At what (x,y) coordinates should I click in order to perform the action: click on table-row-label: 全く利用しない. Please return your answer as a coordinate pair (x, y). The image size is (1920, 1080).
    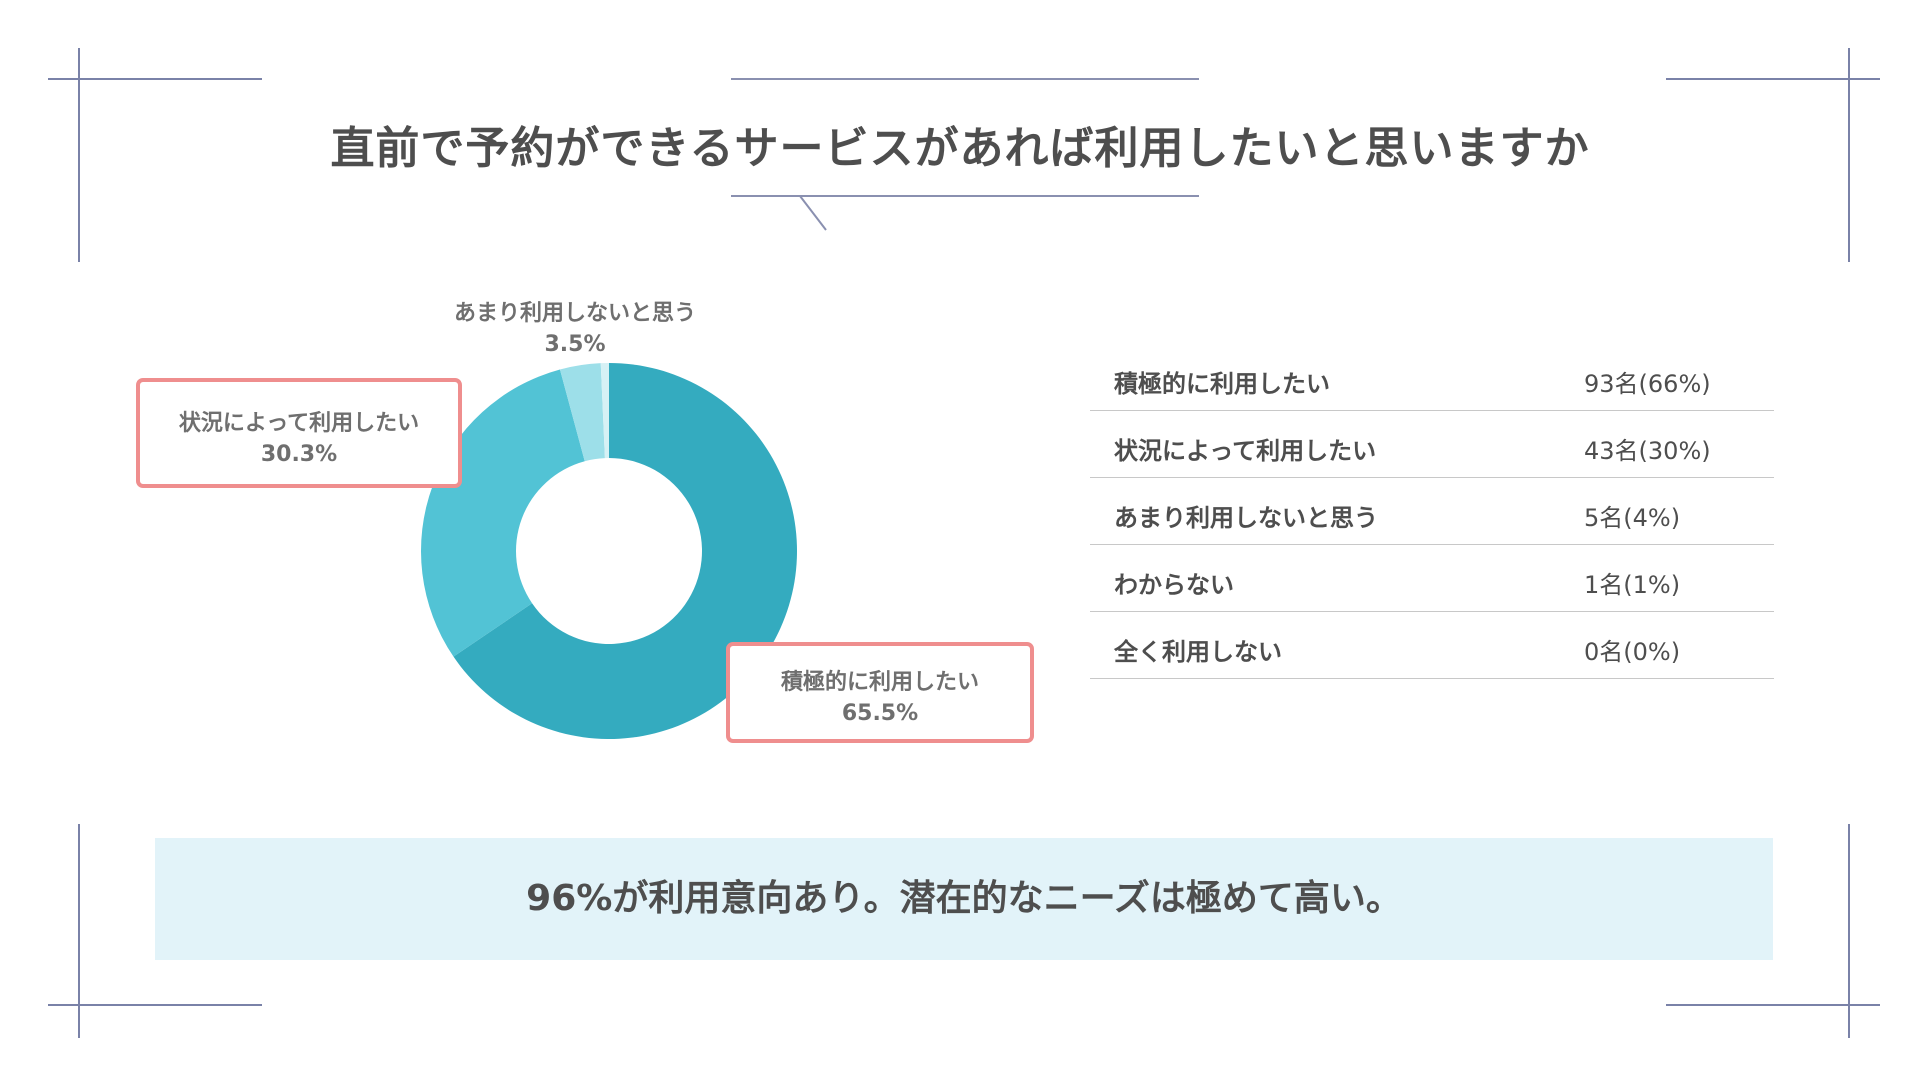
    Looking at the image, I should click on (1198, 652).